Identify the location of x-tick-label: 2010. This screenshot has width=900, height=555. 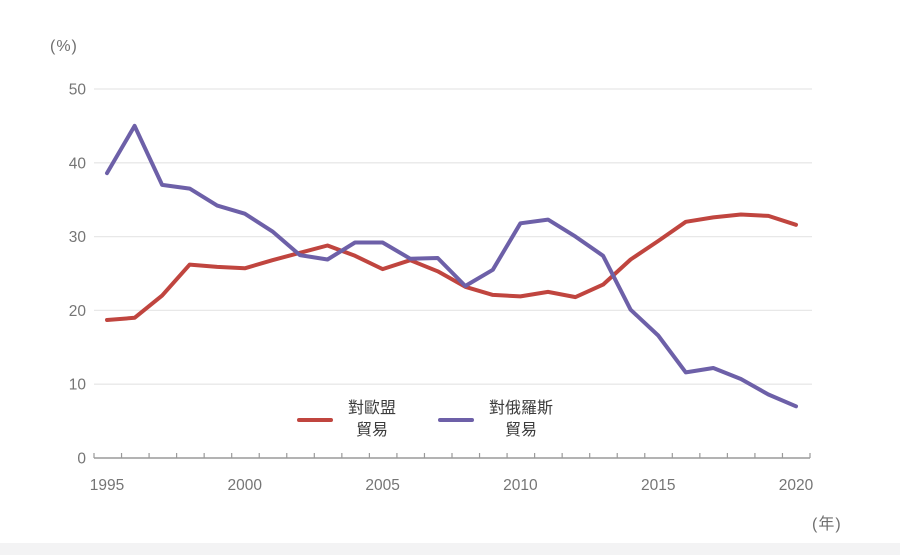
(520, 485).